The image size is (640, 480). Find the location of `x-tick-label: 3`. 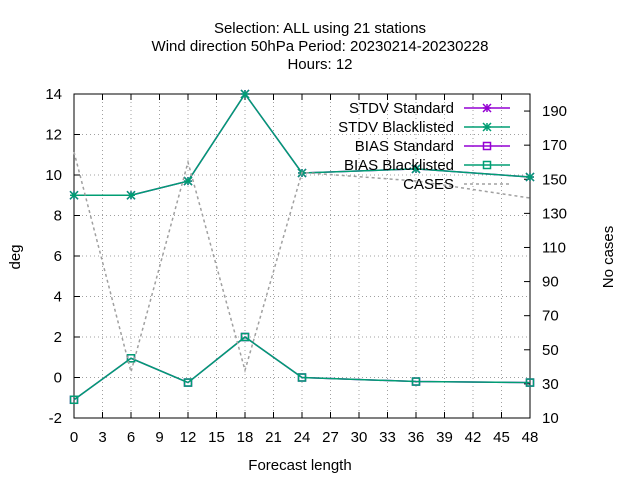

x-tick-label: 3 is located at coordinates (102, 437).